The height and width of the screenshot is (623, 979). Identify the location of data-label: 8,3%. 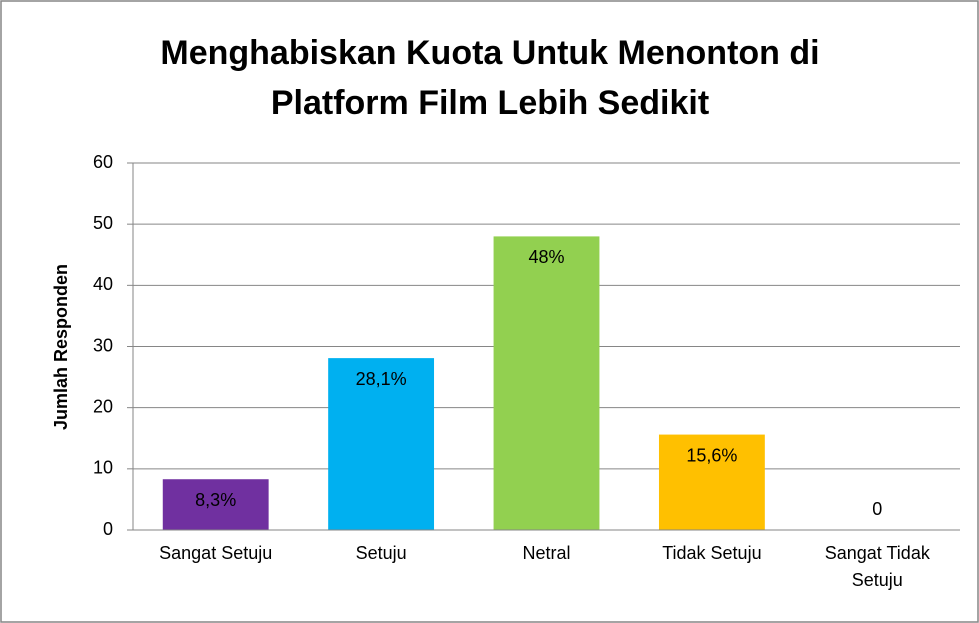
(215, 500).